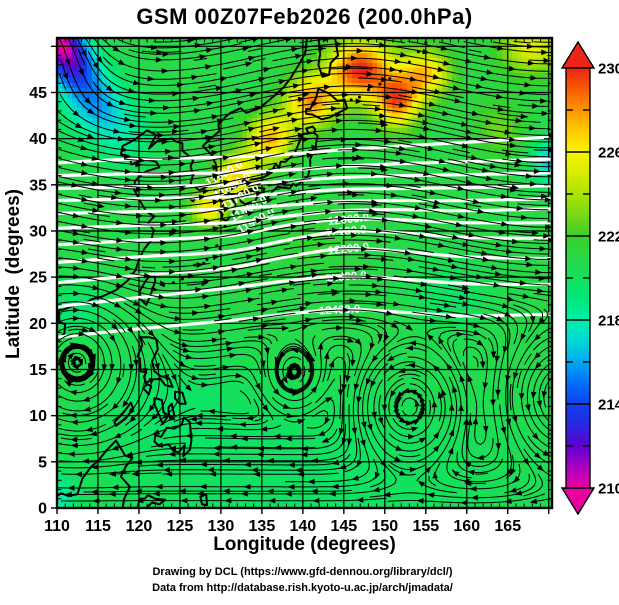 Image resolution: width=619 pixels, height=605 pixels. I want to click on colorbar-tick-label: 222, so click(608, 237).